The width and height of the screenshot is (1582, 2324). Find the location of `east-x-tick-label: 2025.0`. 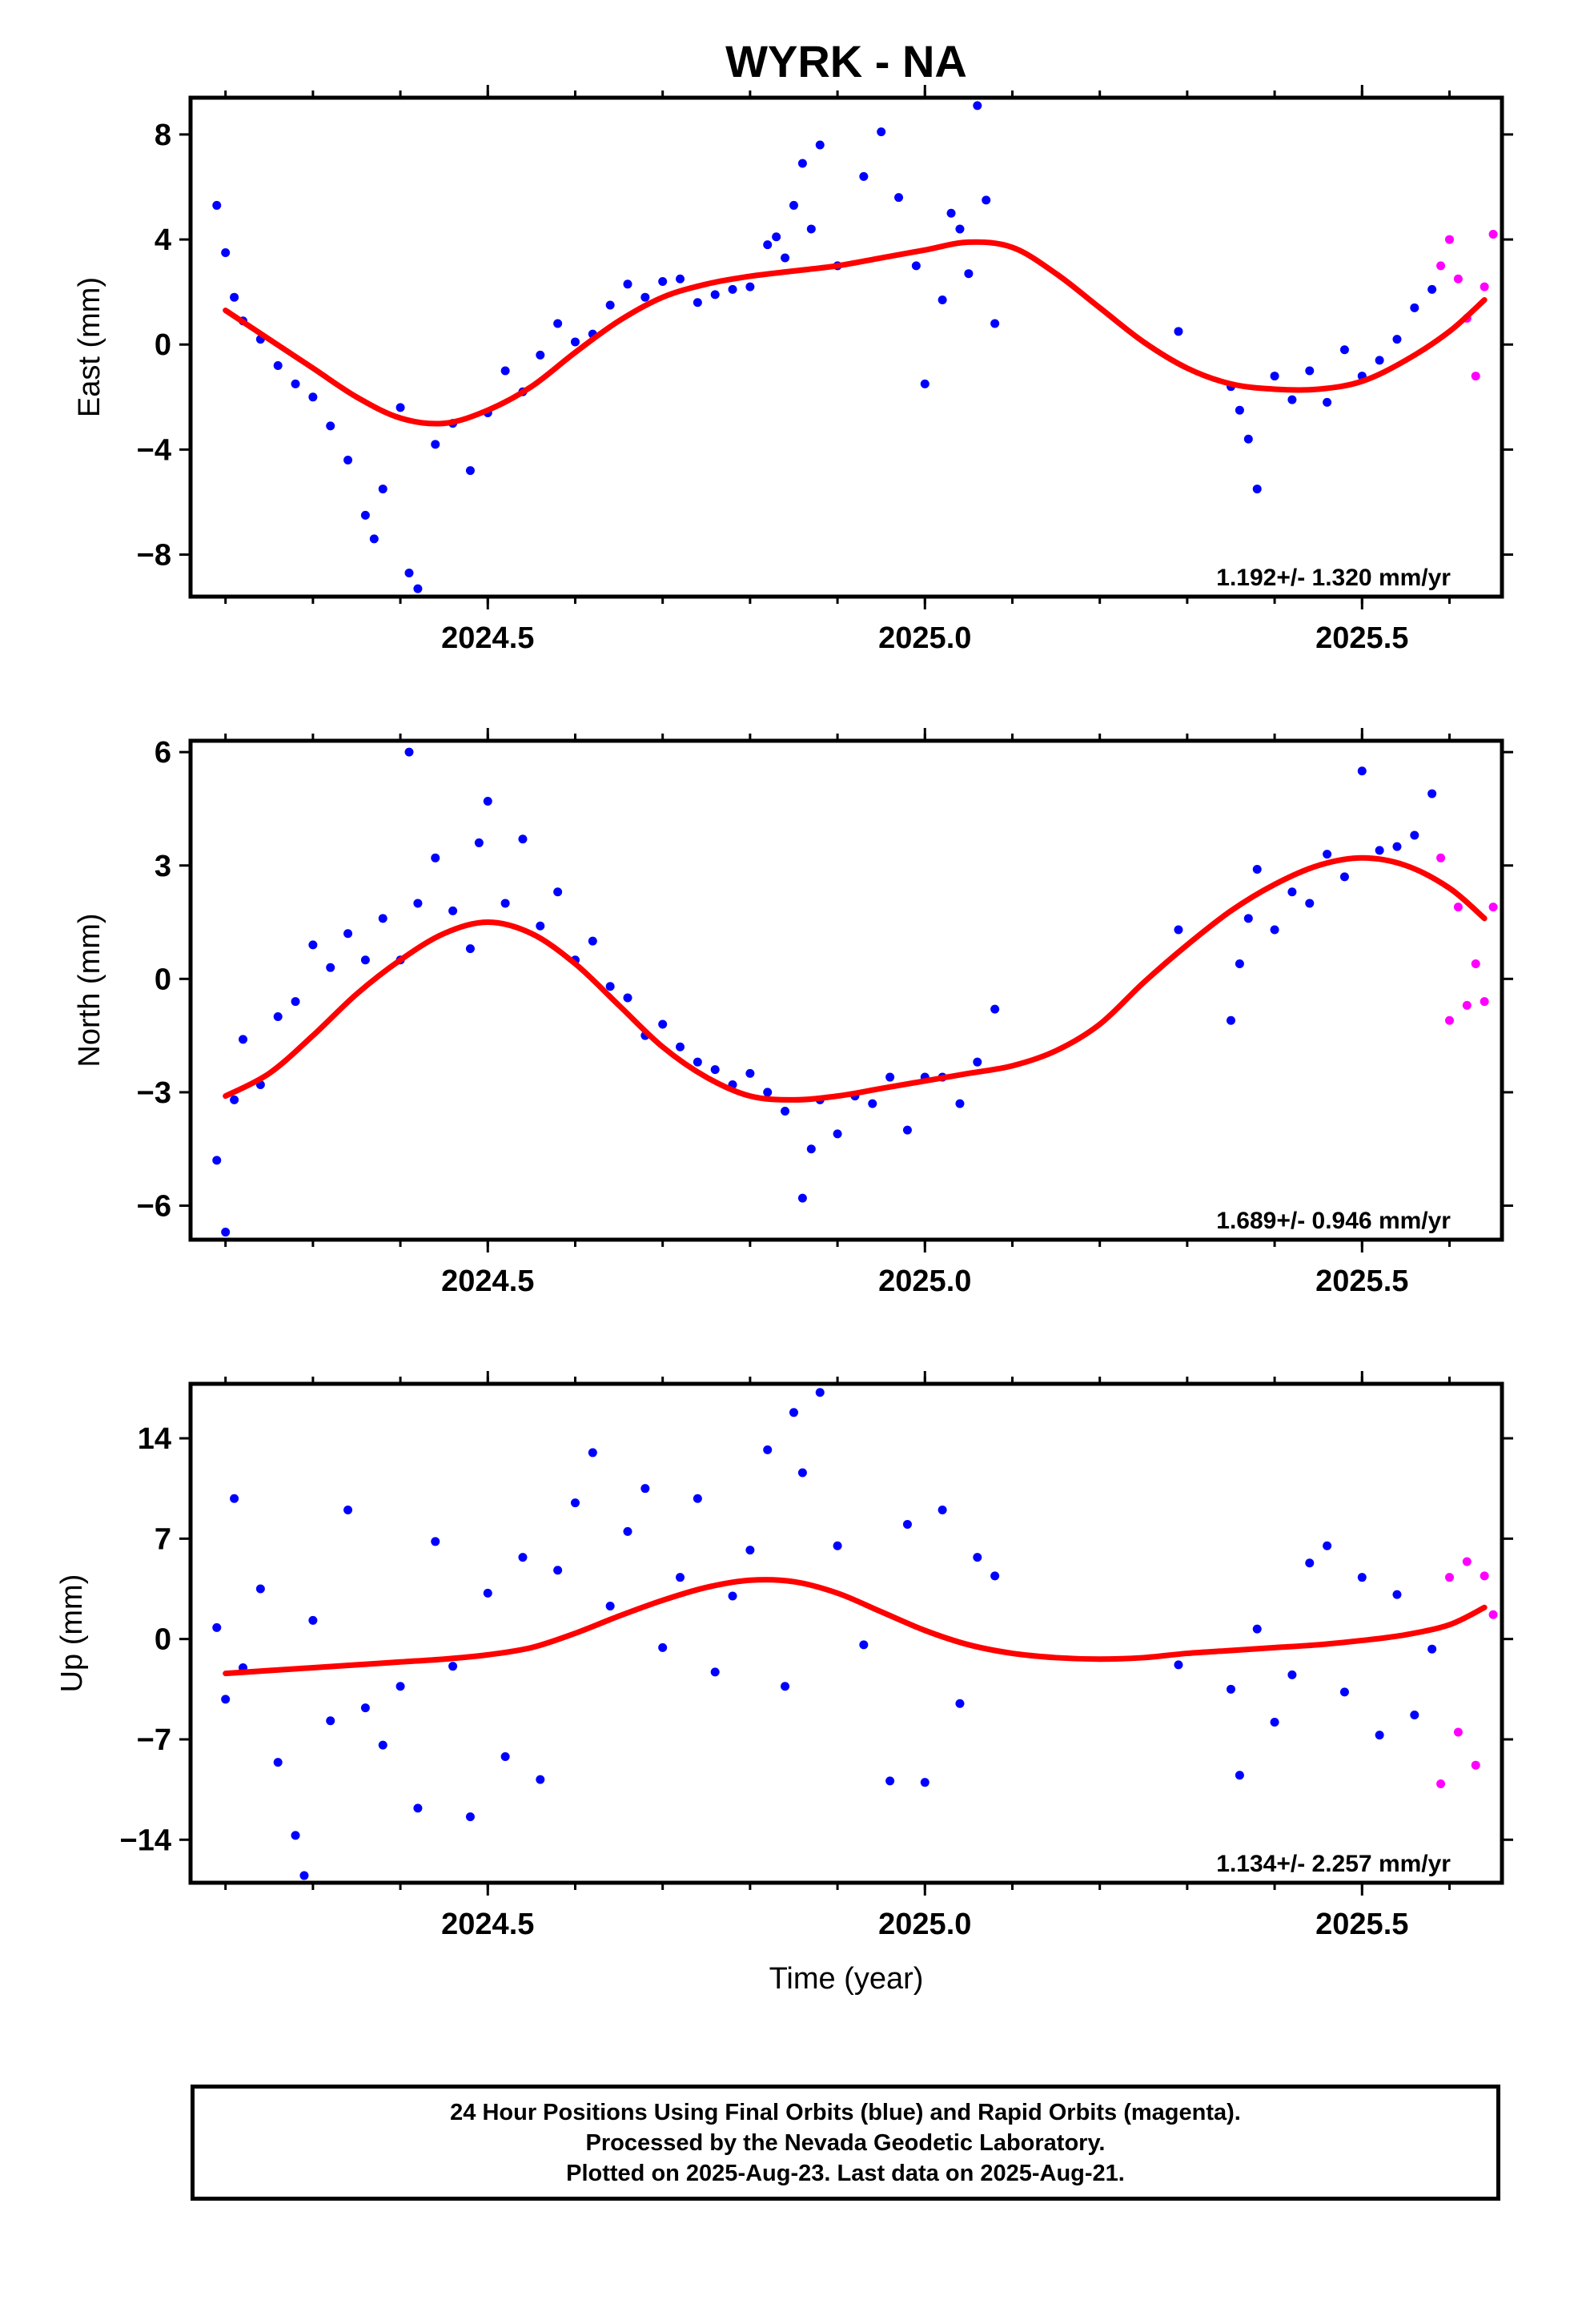

east-x-tick-label: 2025.0 is located at coordinates (925, 638).